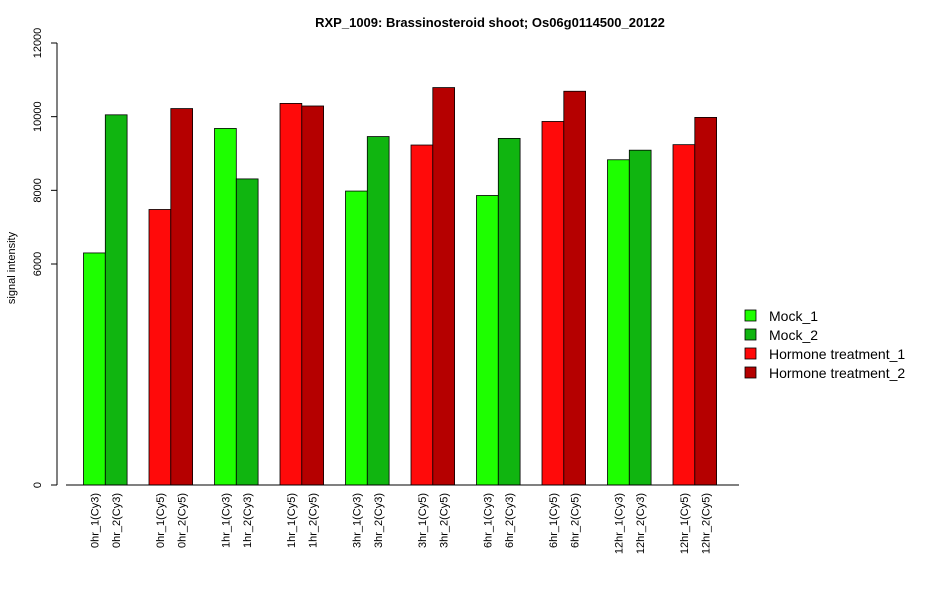 This screenshot has height=600, width=950. Describe the element at coordinates (423, 520) in the screenshot. I see `x-tick-label: 3hr_1(Cy5)` at that location.